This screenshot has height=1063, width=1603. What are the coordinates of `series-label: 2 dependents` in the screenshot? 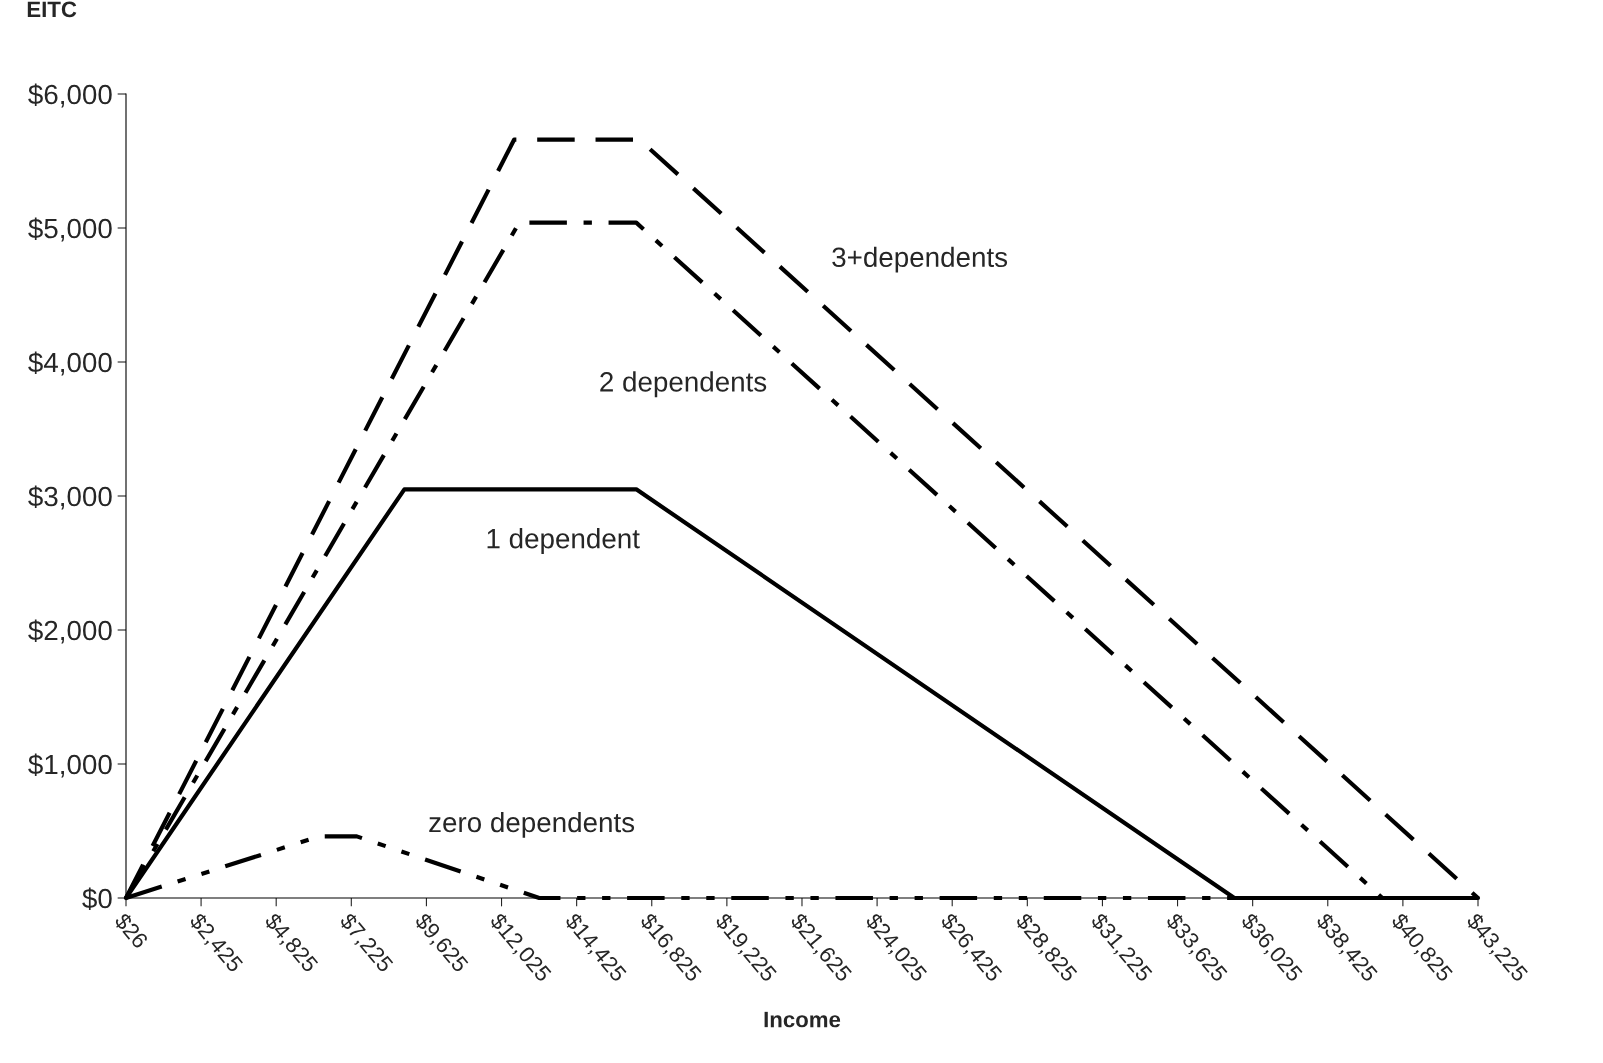 It's located at (683, 384).